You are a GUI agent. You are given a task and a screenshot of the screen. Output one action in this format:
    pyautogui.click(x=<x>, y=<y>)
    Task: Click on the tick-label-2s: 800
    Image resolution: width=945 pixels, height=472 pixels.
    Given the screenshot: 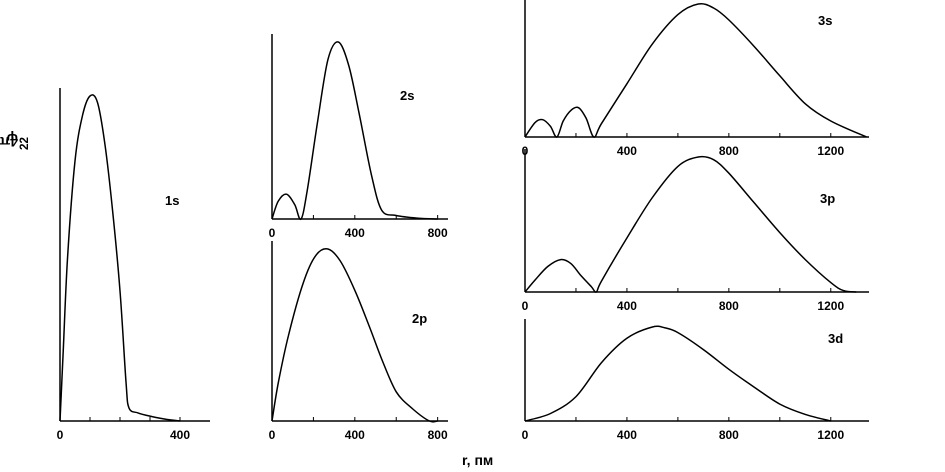 What is the action you would take?
    pyautogui.click(x=438, y=233)
    